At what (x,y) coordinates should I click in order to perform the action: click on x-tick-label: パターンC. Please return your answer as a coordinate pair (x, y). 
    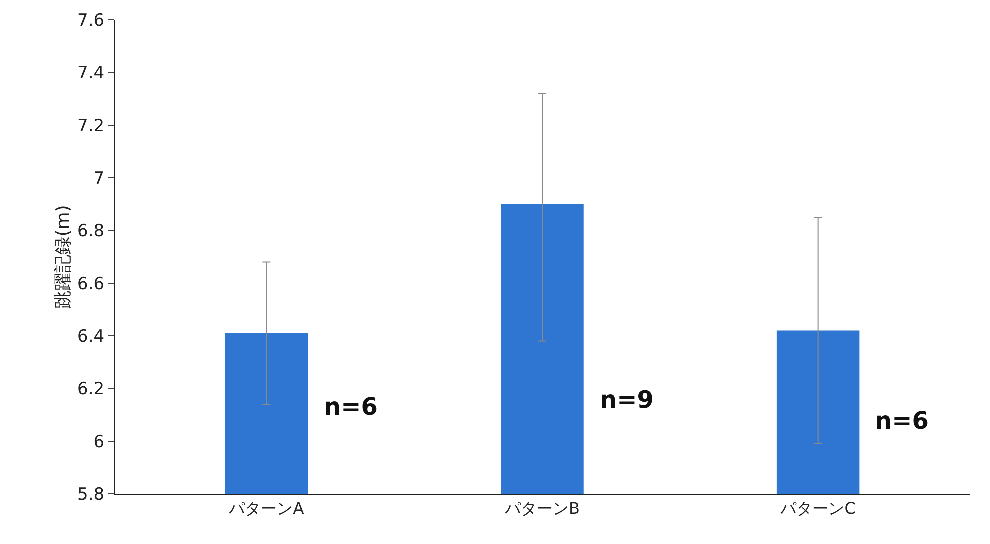
    Looking at the image, I should click on (818, 508).